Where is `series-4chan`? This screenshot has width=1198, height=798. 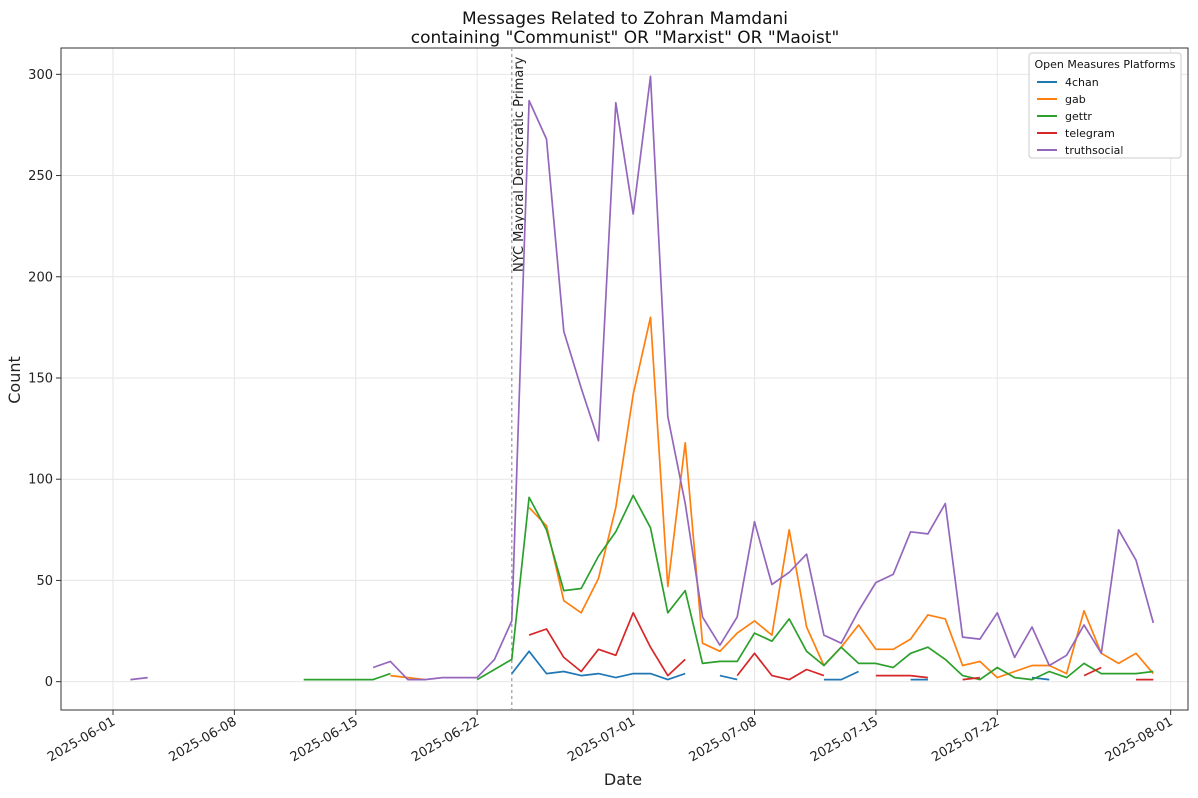
series-4chan is located at coordinates (780, 665).